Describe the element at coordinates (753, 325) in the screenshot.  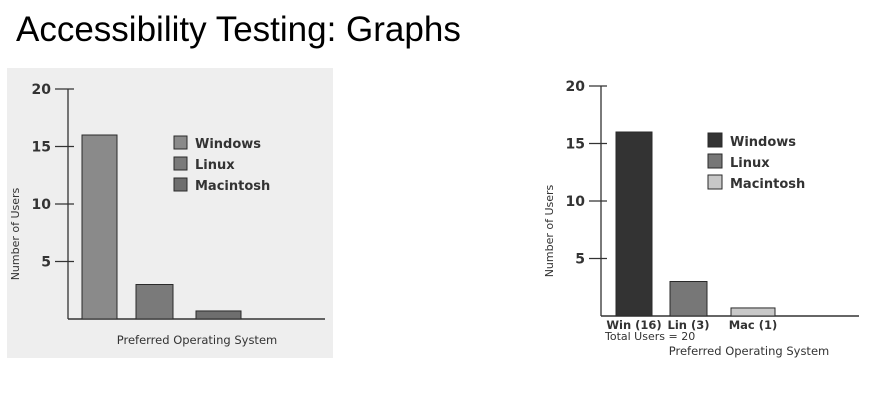
I see `category-label: Mac (1)` at that location.